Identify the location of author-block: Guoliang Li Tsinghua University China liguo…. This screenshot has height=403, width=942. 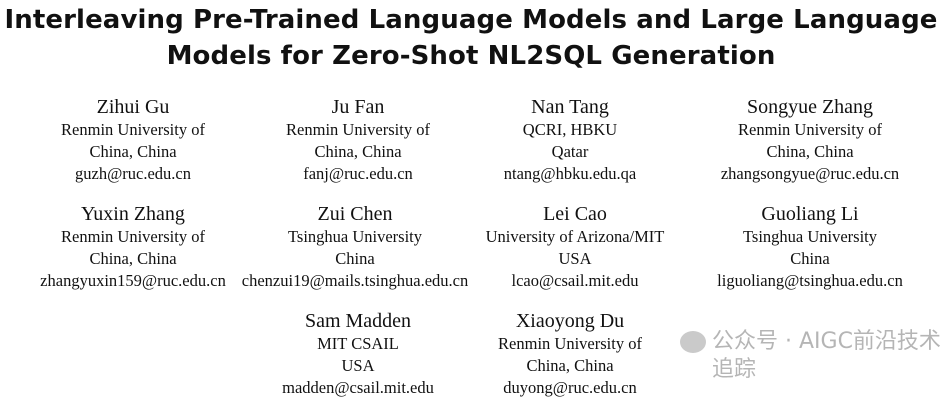
(810, 247).